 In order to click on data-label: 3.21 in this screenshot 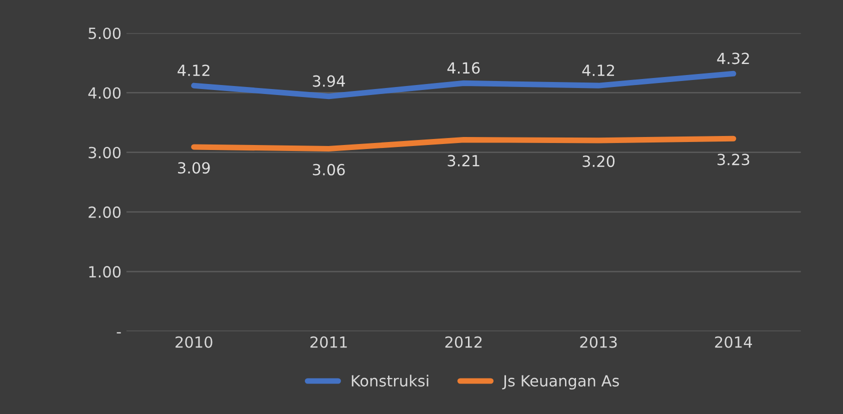, I will do `click(464, 160)`.